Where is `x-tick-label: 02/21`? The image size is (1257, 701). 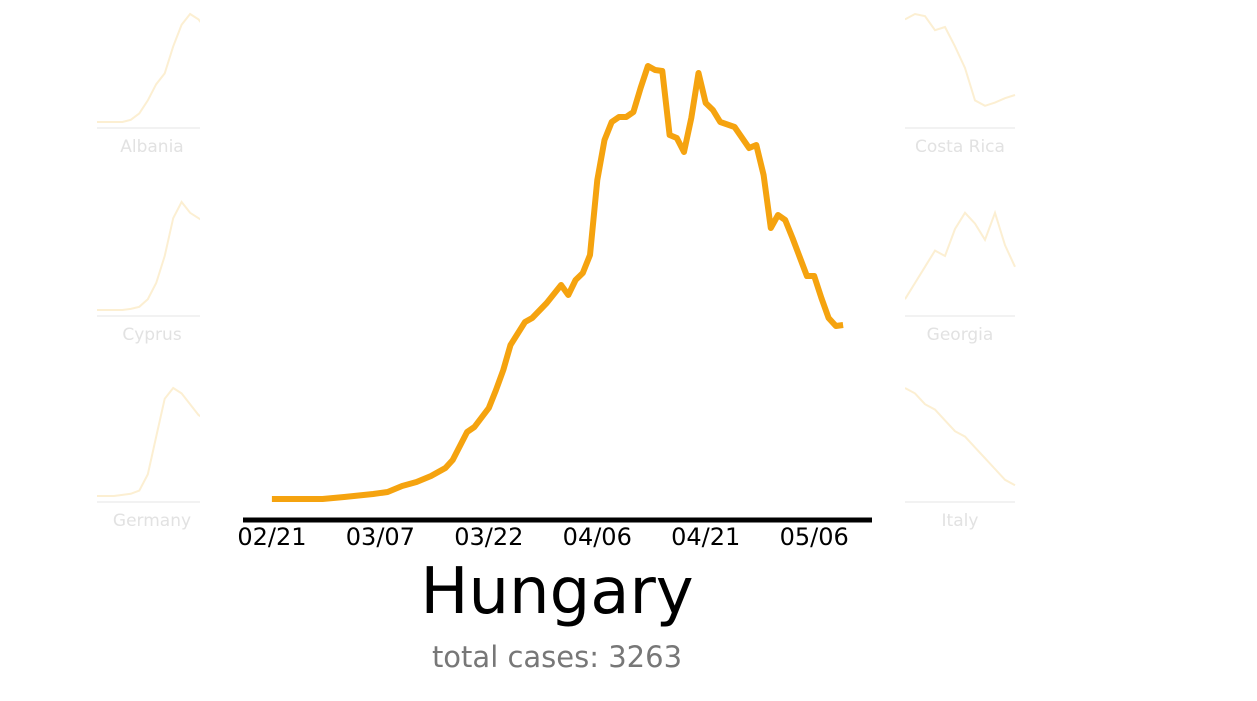
x-tick-label: 02/21 is located at coordinates (271, 537).